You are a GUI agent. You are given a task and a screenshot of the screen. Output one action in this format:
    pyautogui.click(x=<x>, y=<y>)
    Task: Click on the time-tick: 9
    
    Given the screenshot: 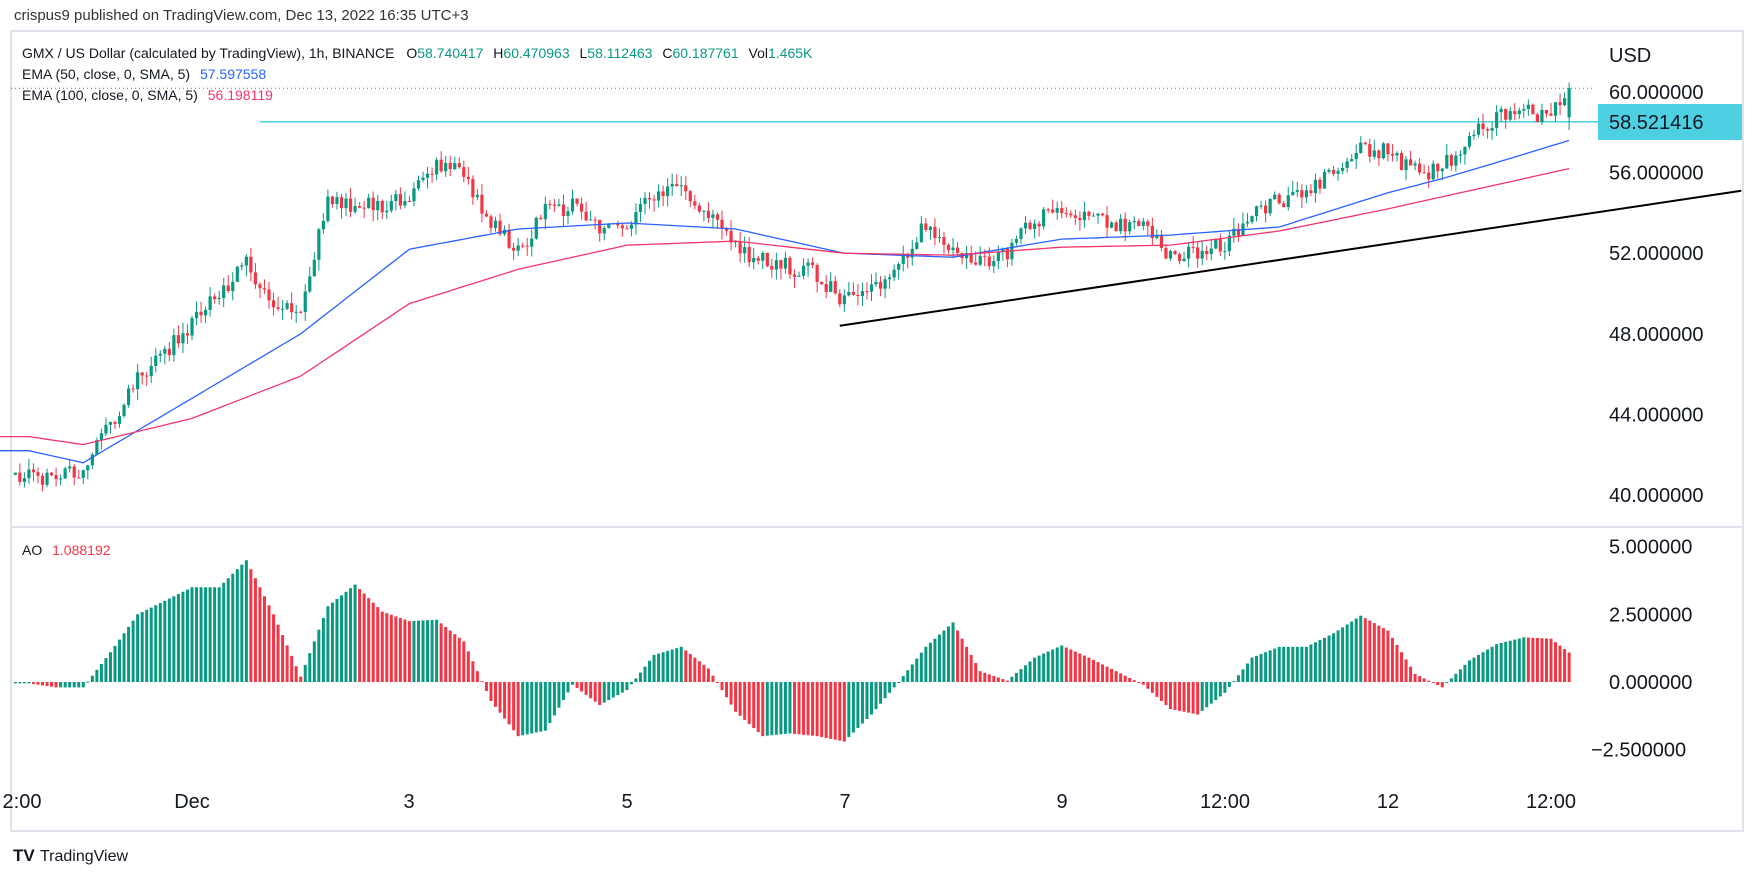 What is the action you would take?
    pyautogui.click(x=1061, y=802)
    